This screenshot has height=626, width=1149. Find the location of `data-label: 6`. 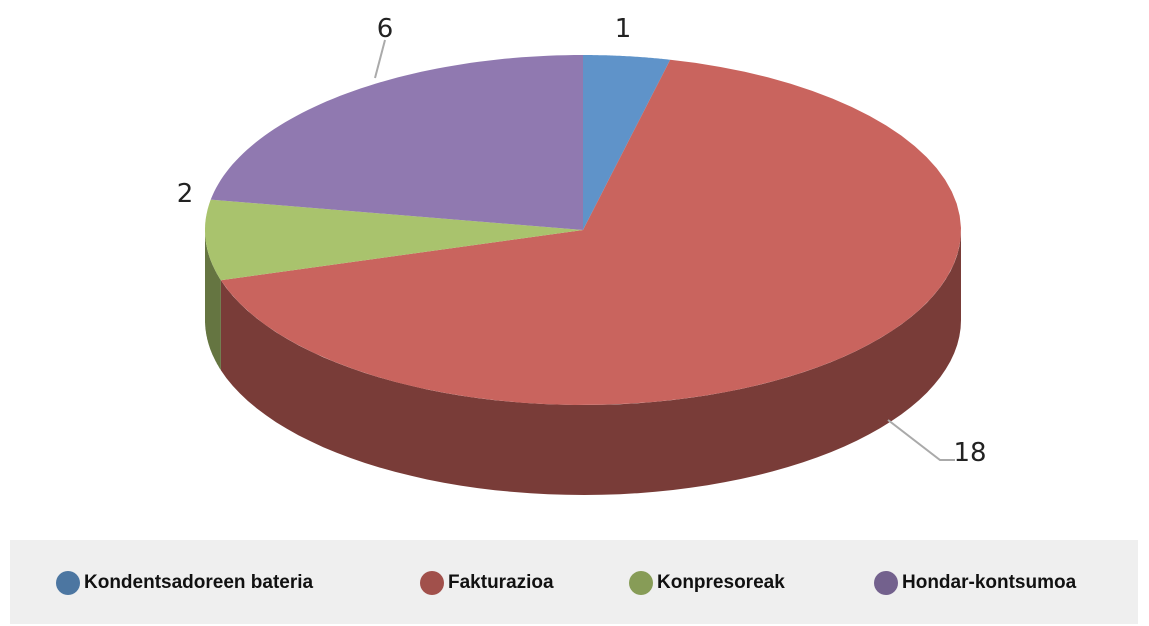

data-label: 6 is located at coordinates (385, 29).